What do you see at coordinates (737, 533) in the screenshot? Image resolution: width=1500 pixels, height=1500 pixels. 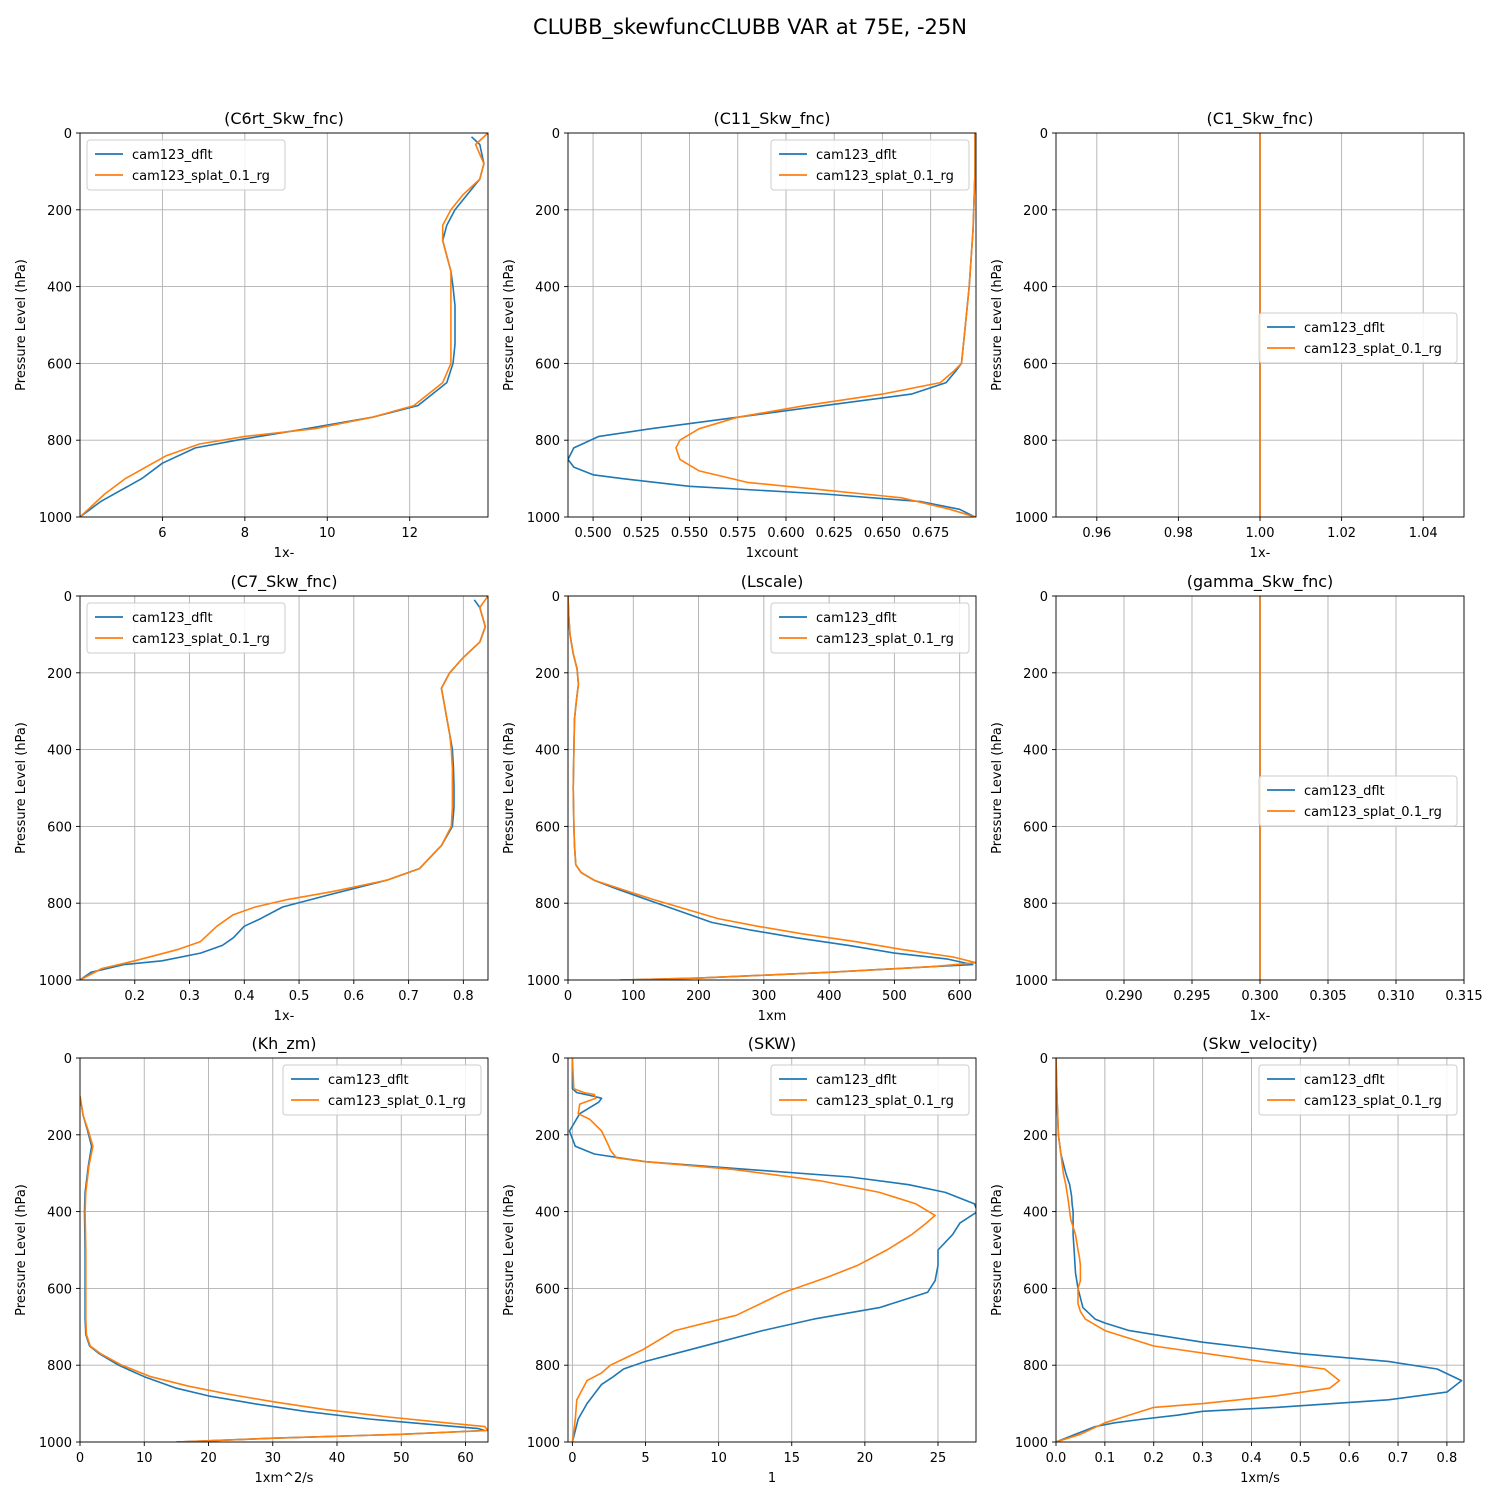 I see `x-tick-label: 0.575` at bounding box center [737, 533].